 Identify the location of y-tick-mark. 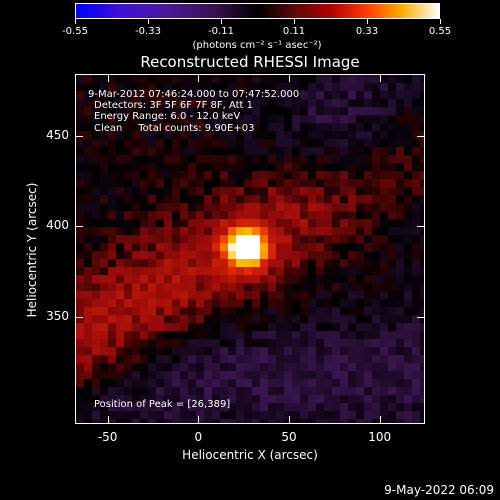
(79, 136).